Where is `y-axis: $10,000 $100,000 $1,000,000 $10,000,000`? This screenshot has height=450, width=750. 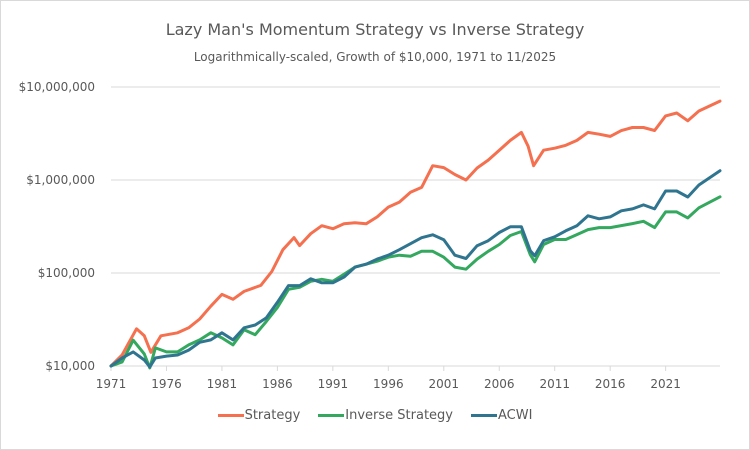
y-axis: $10,000 $100,000 $1,000,000 $10,000,000 is located at coordinates (57, 226).